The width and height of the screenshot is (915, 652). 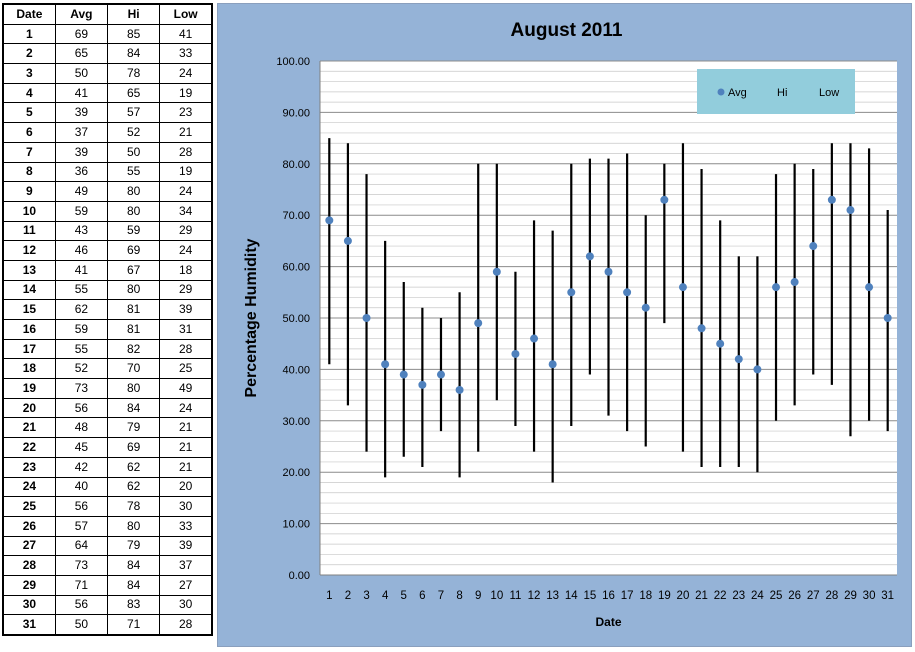 What do you see at coordinates (348, 596) in the screenshot?
I see `x-tick-label: 2` at bounding box center [348, 596].